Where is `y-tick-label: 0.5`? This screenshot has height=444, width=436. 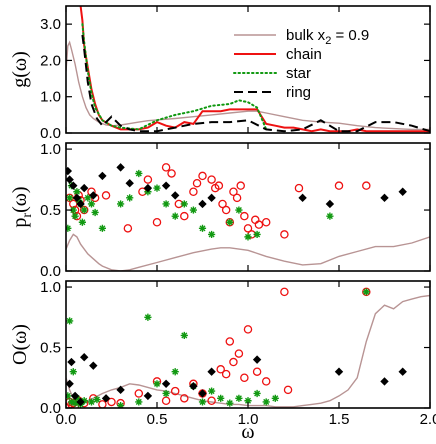
y-tick-label: 0.5 is located at coordinates (50, 348).